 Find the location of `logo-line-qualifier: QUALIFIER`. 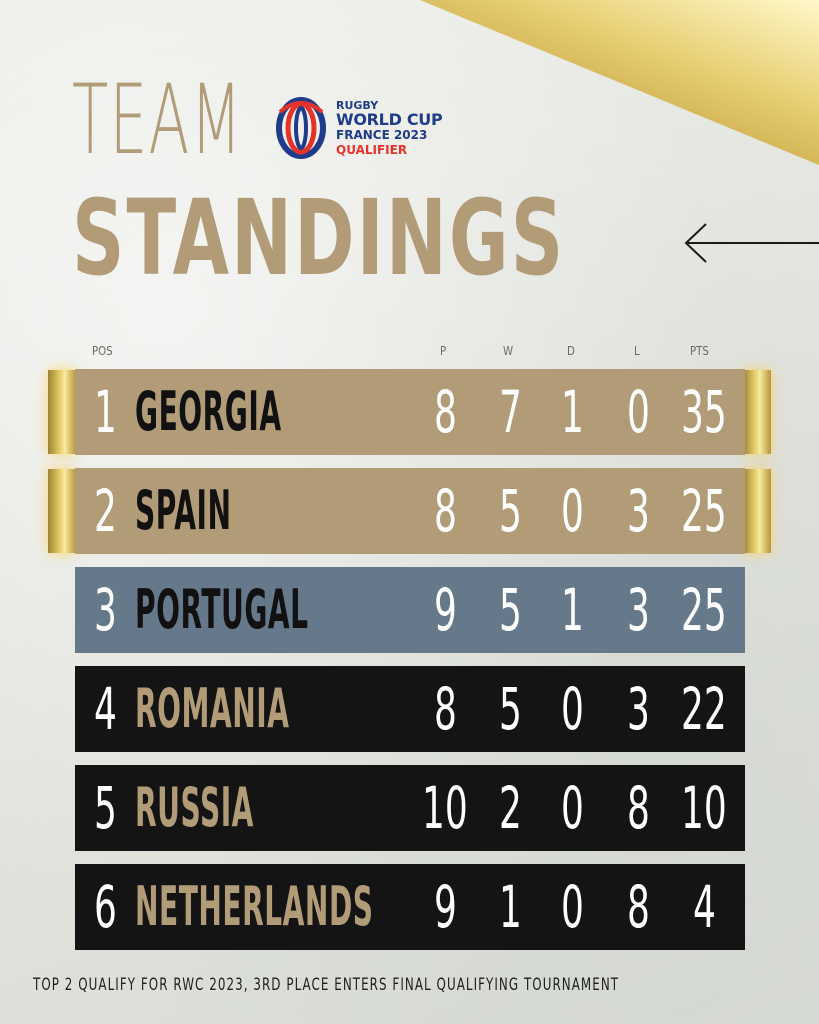

logo-line-qualifier: QUALIFIER is located at coordinates (372, 150).